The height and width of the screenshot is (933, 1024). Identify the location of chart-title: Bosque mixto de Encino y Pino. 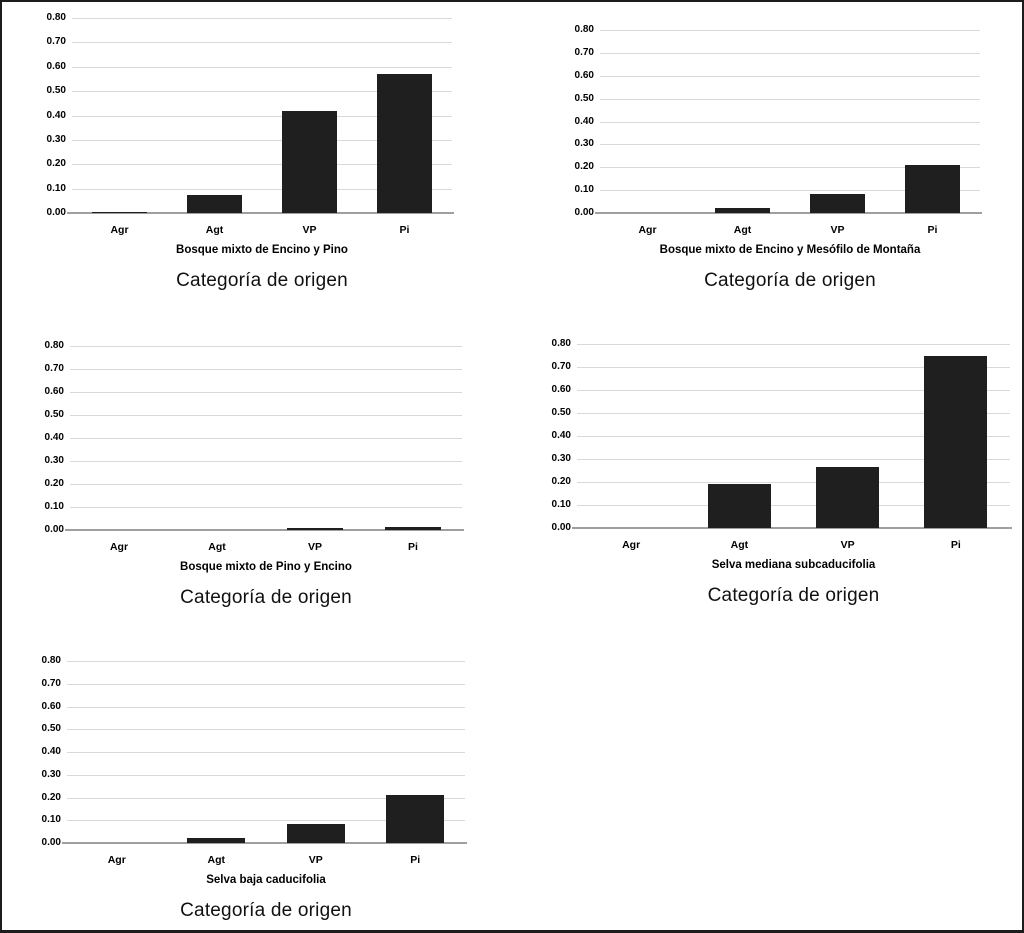
(262, 250).